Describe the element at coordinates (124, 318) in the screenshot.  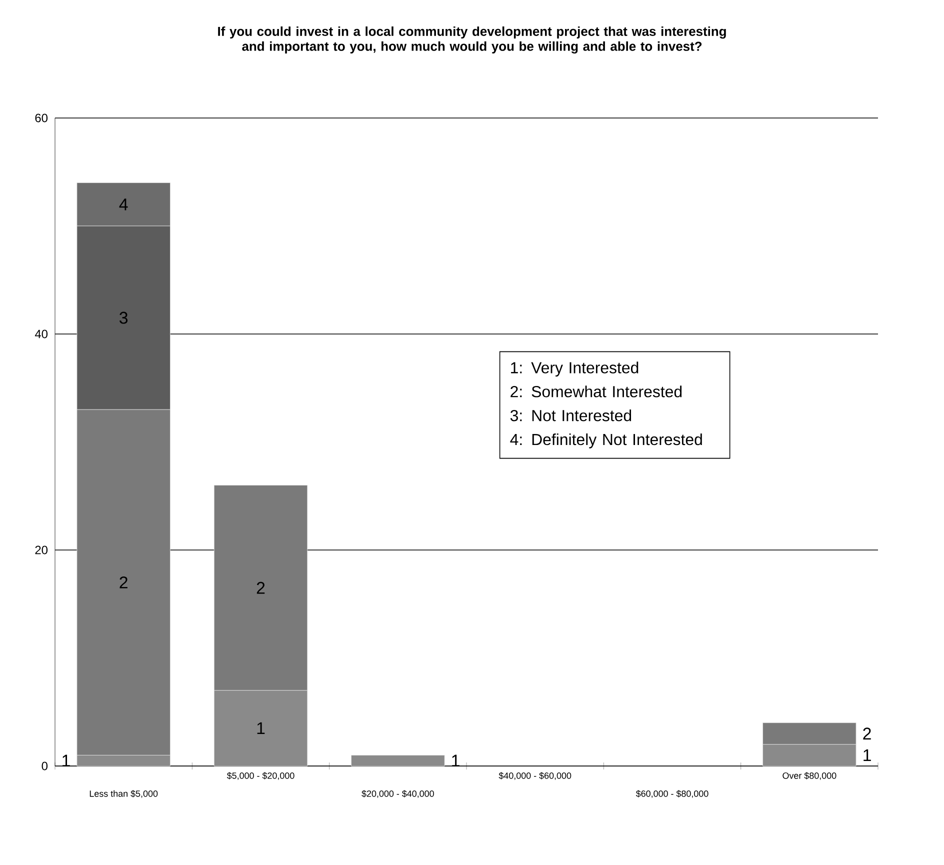
I see `series-label: 3` at that location.